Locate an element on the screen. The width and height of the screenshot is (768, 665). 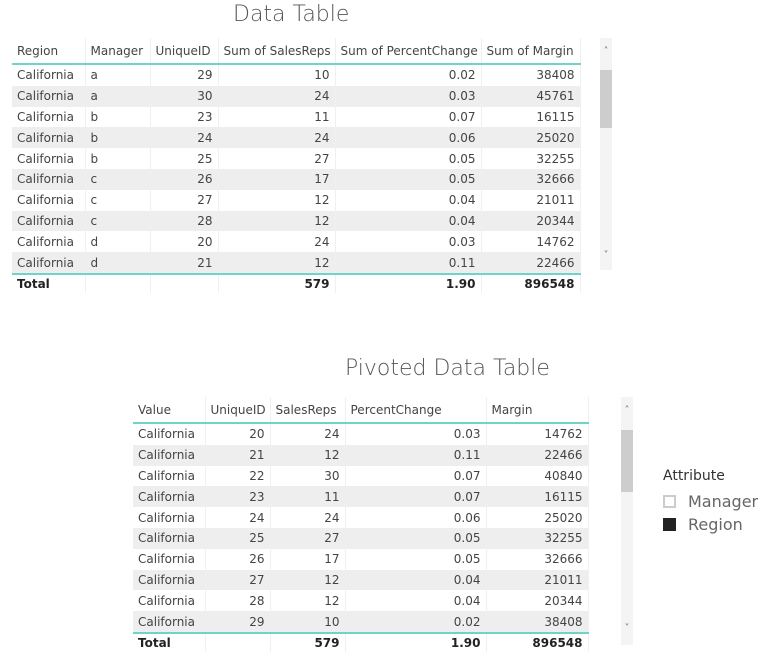
table-row: California 27 12 0.04 21011 is located at coordinates (361, 580).